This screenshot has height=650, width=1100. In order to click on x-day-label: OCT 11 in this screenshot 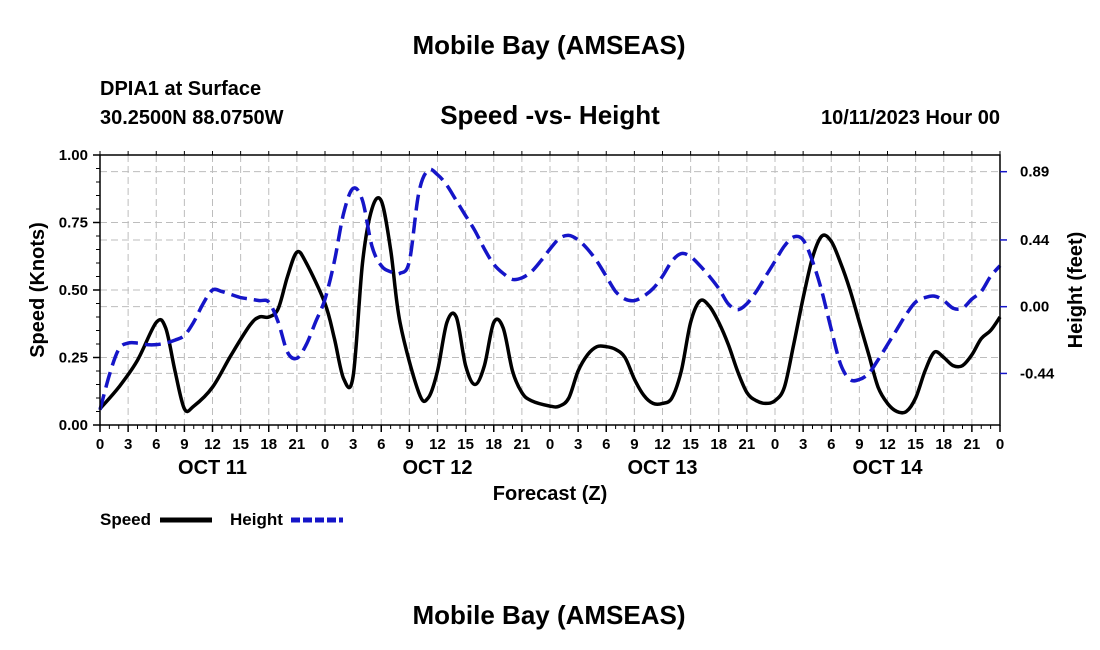, I will do `click(212, 468)`.